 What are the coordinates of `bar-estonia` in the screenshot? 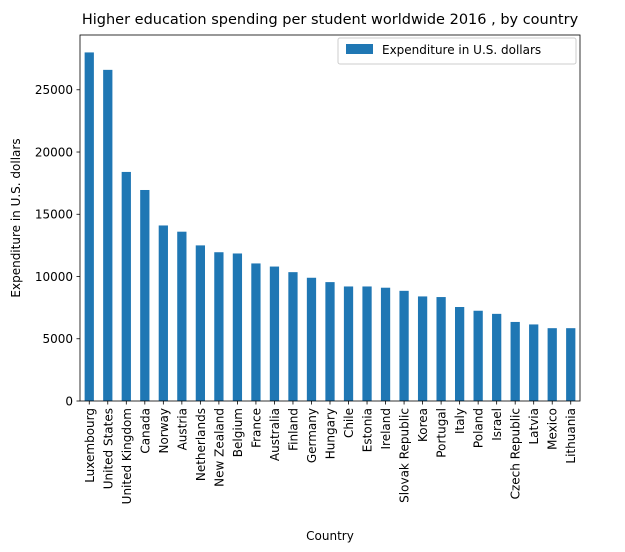 It's located at (367, 343).